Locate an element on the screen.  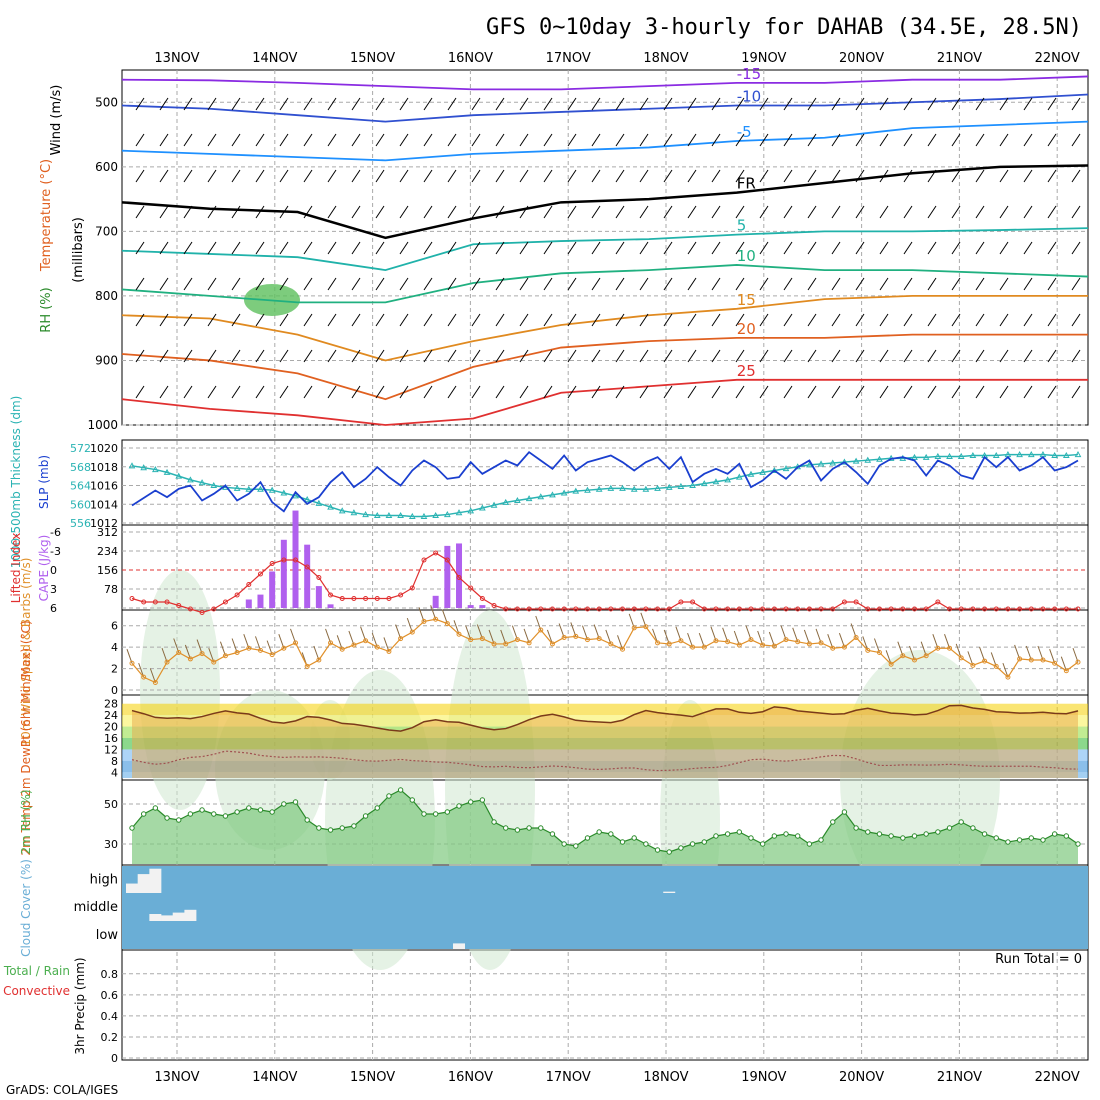
slp-line is located at coordinates (605, 481).